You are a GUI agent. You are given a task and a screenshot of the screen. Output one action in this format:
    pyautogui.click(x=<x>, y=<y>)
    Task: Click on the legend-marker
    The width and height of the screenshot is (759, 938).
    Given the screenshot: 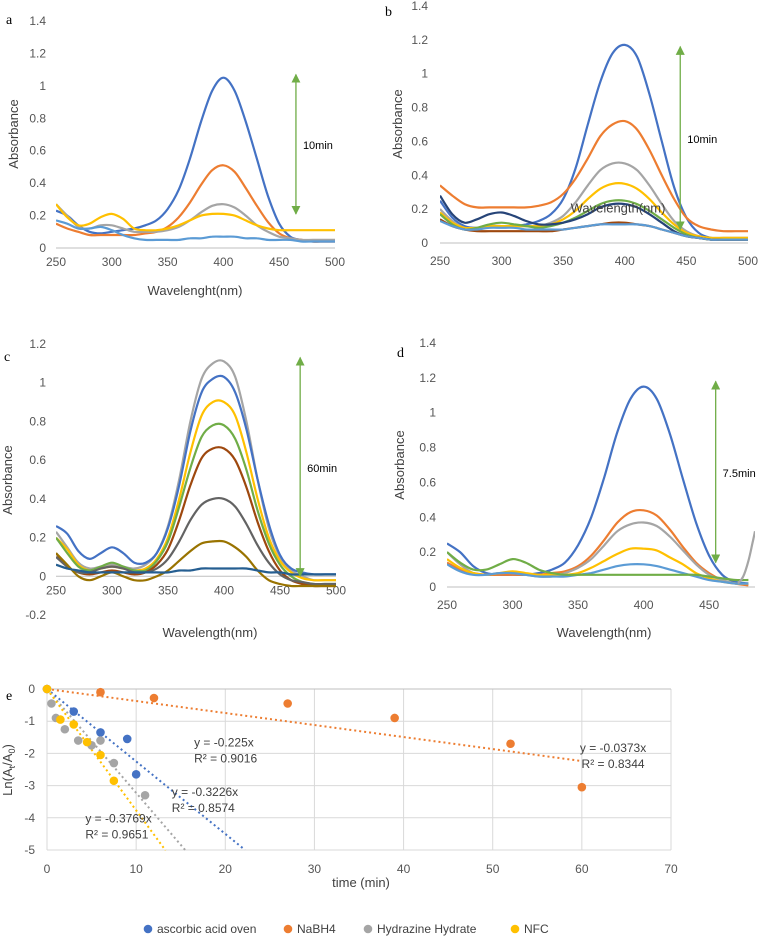 What is the action you would take?
    pyautogui.click(x=515, y=929)
    